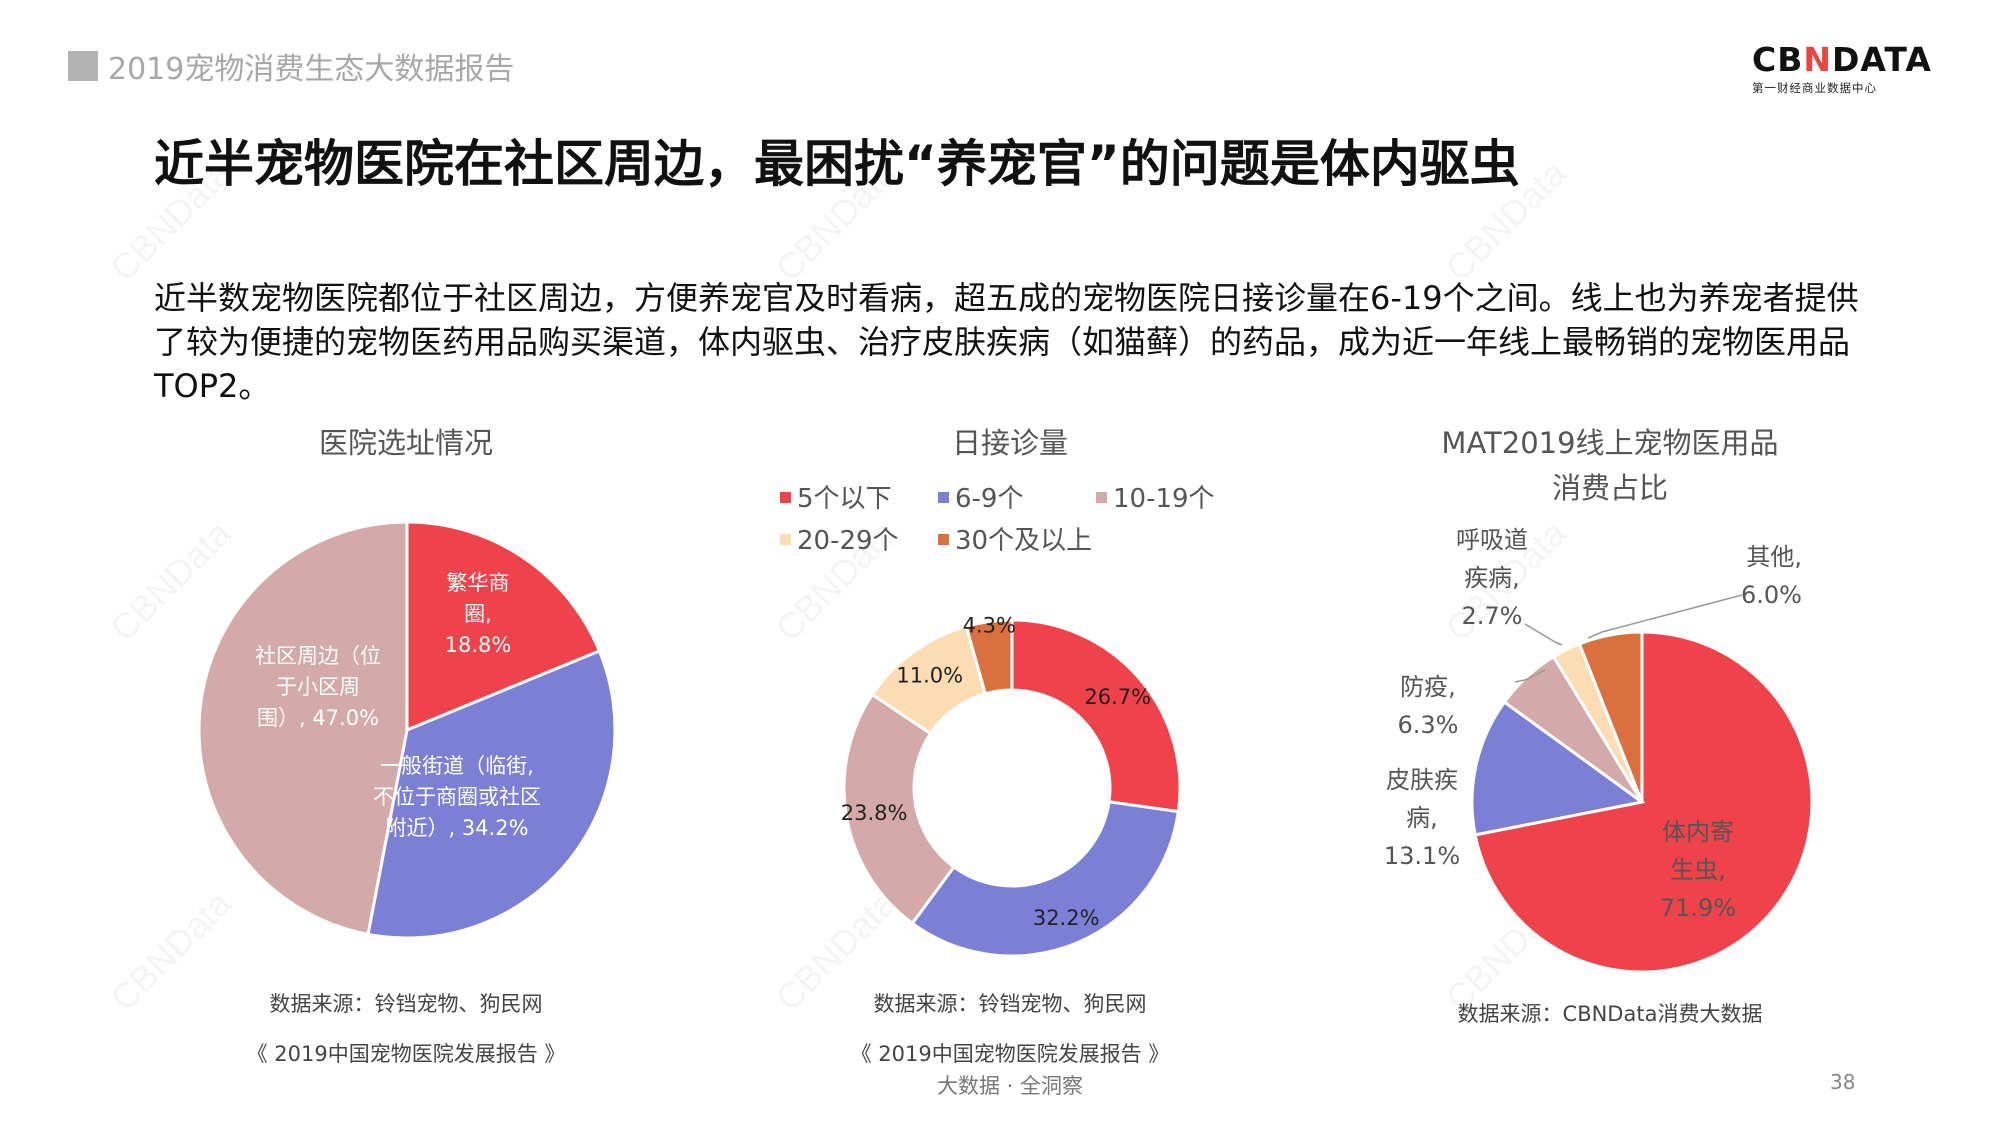 Image resolution: width=2001 pixels, height=1125 pixels. I want to click on chart2-donut: 26.7% 32.2% 23.8% 11.0% 4.3%, so click(1011, 786).